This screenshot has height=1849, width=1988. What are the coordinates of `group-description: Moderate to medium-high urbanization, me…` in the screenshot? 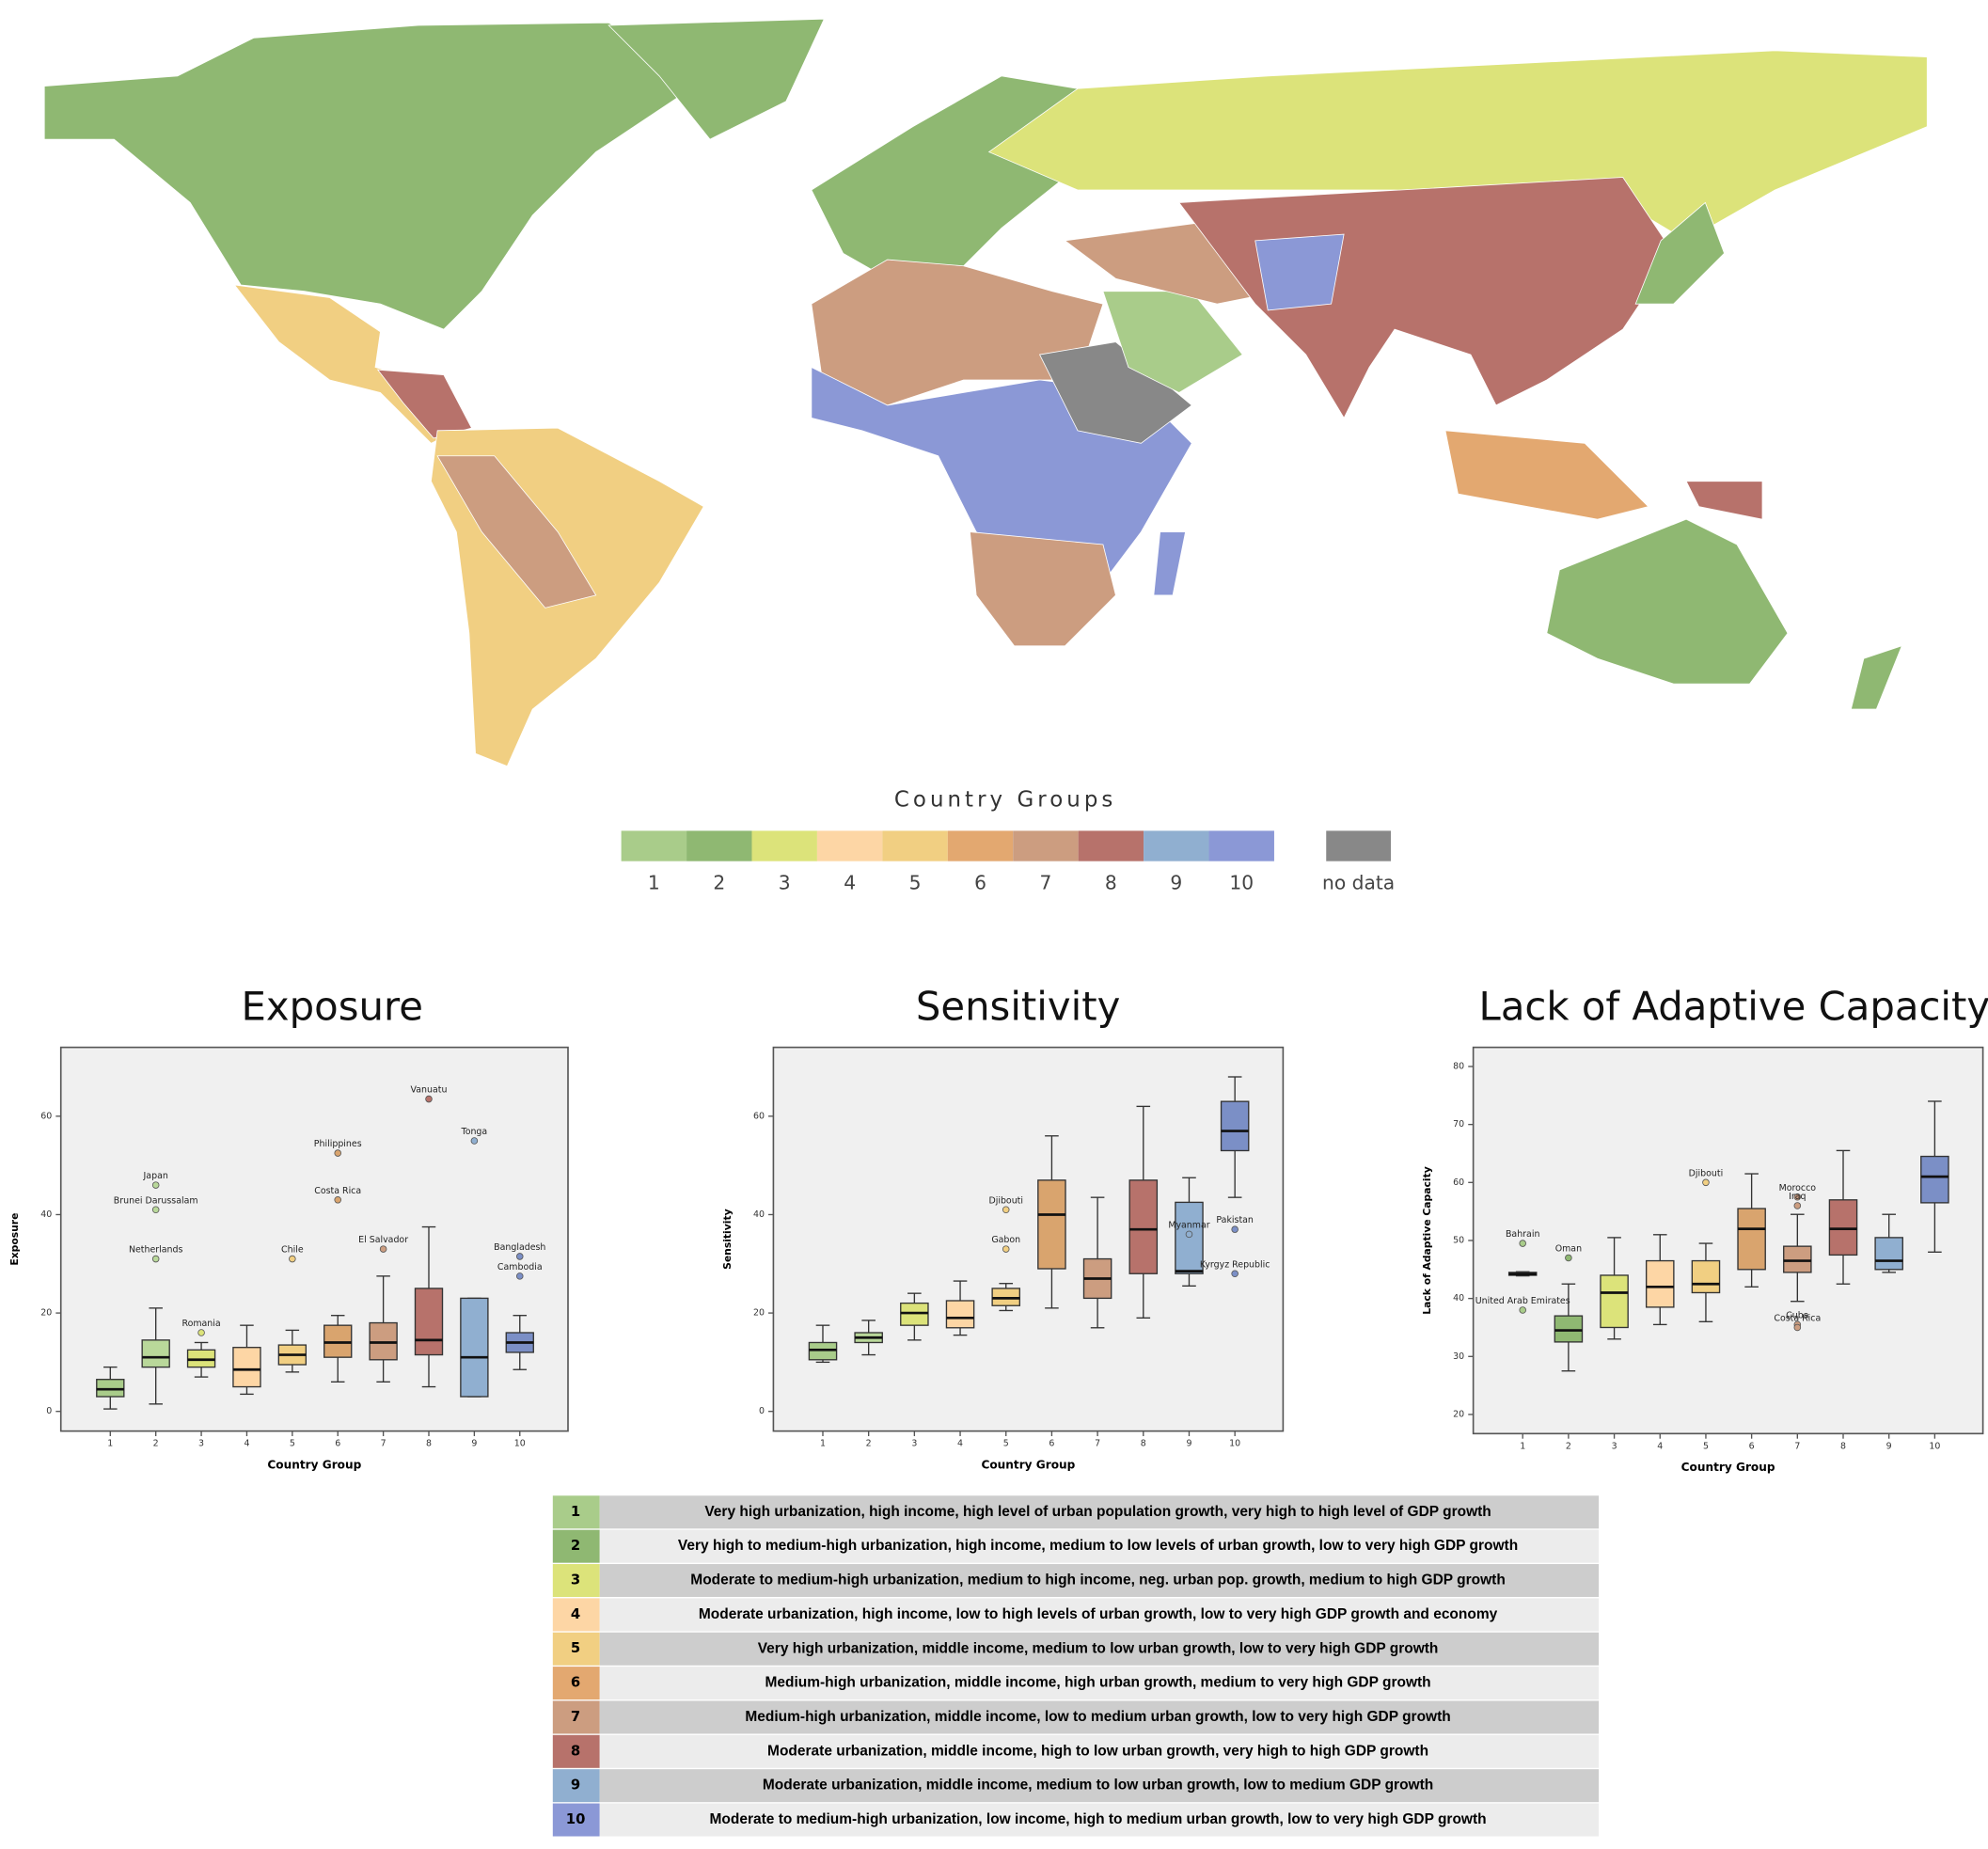 It's located at (1097, 1580).